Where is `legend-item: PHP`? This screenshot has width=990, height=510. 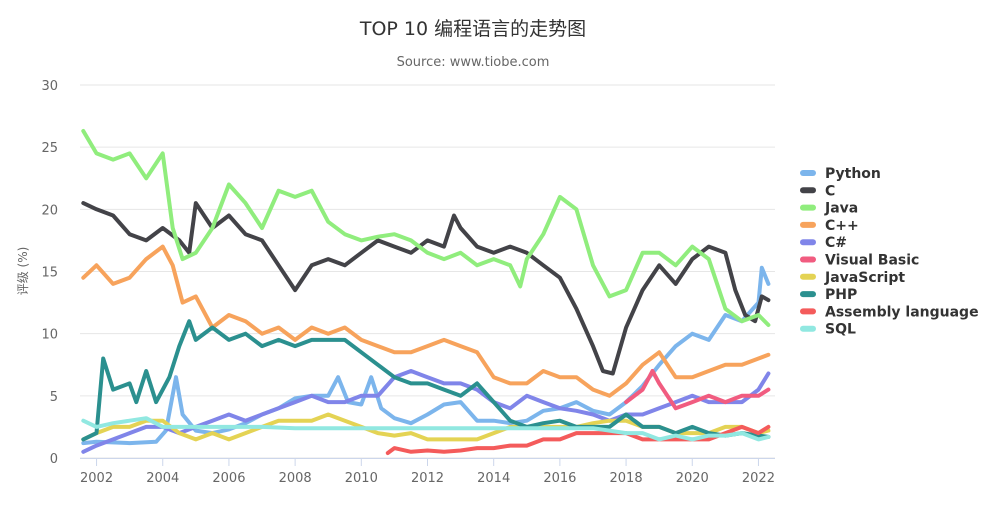 legend-item: PHP is located at coordinates (828, 295).